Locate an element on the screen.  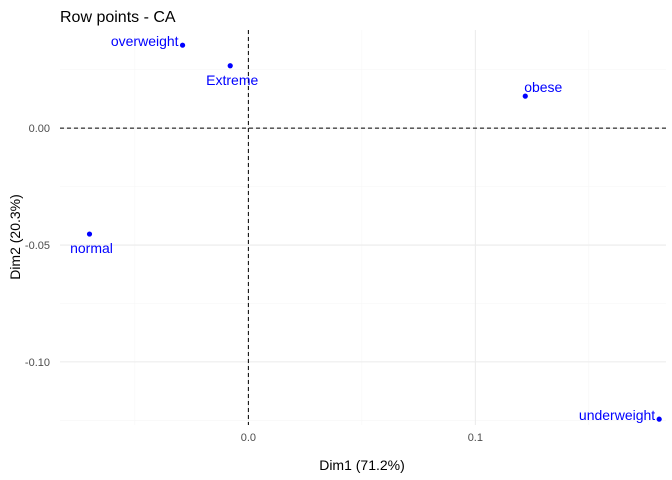
point-underweight is located at coordinates (659, 419).